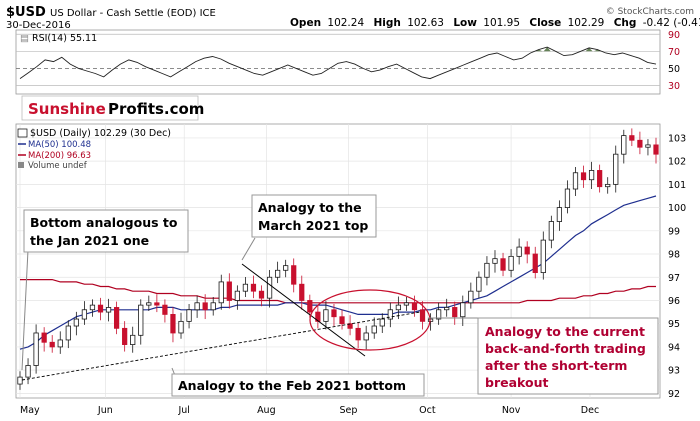 The height and width of the screenshot is (421, 700). I want to click on legend-ma200: MA(200) 96.63, so click(59, 156).